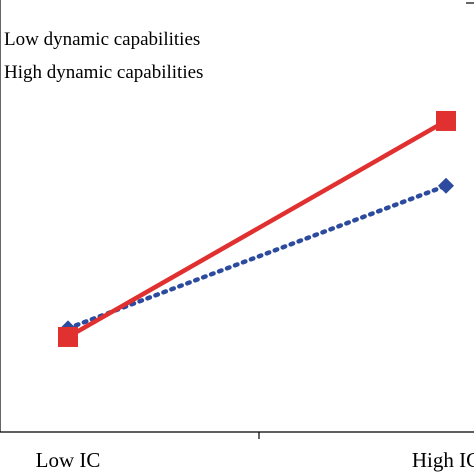 The height and width of the screenshot is (474, 474). What do you see at coordinates (446, 120) in the screenshot?
I see `marker-high-dynamic-capabilities-high-ic` at bounding box center [446, 120].